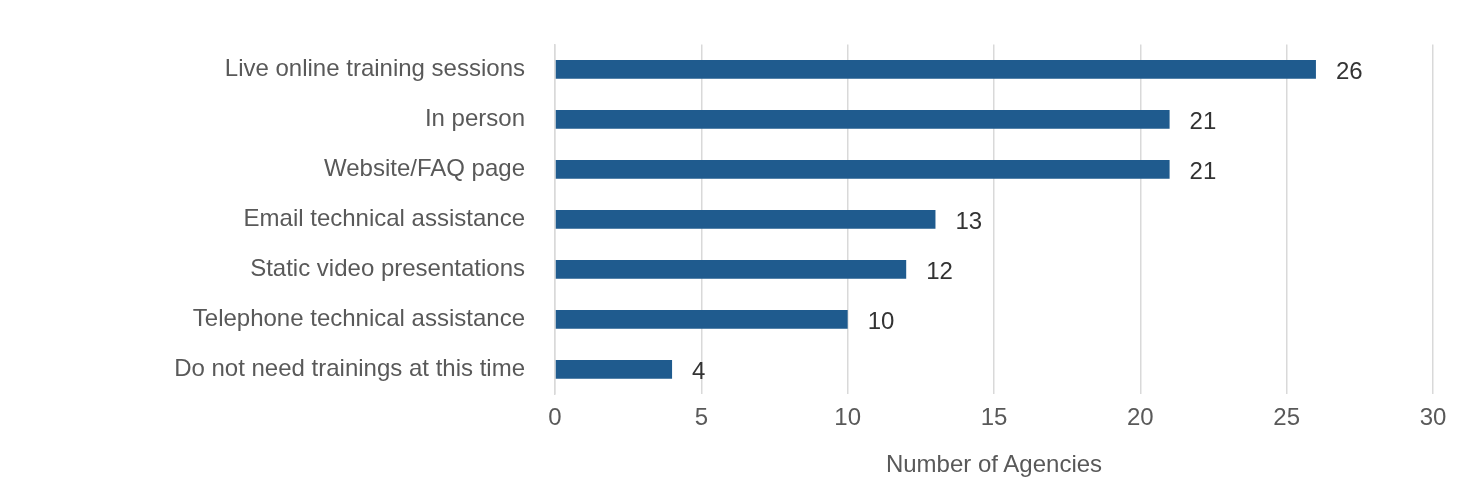 This screenshot has height=490, width=1465. What do you see at coordinates (1140, 417) in the screenshot?
I see `x-tick-label: 20` at bounding box center [1140, 417].